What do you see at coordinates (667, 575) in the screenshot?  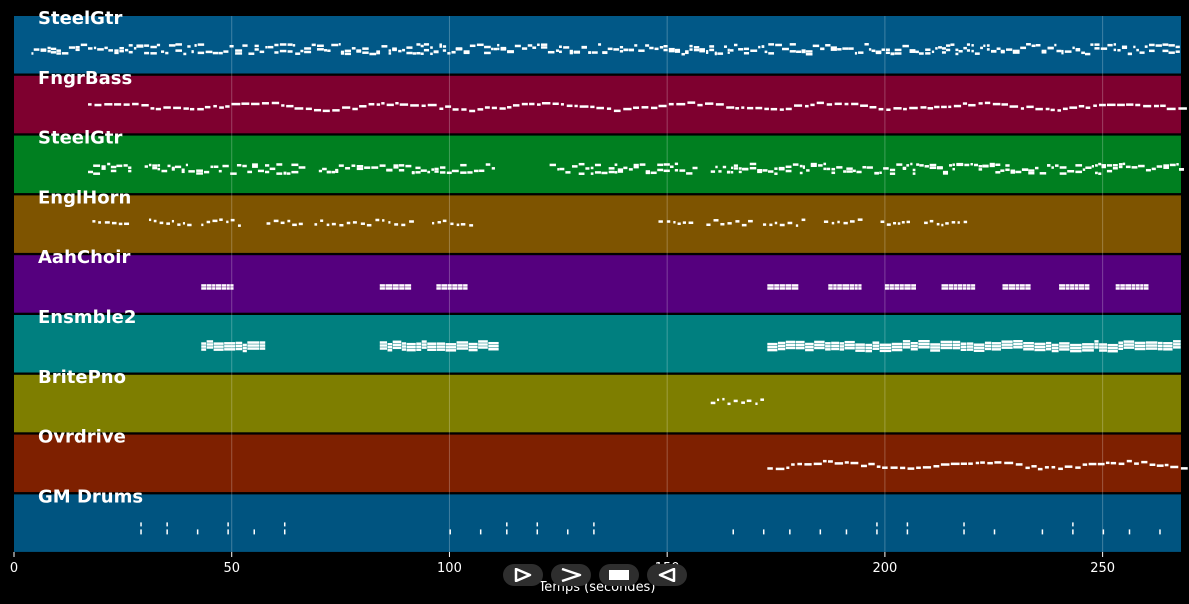 I see `rewind-button` at bounding box center [667, 575].